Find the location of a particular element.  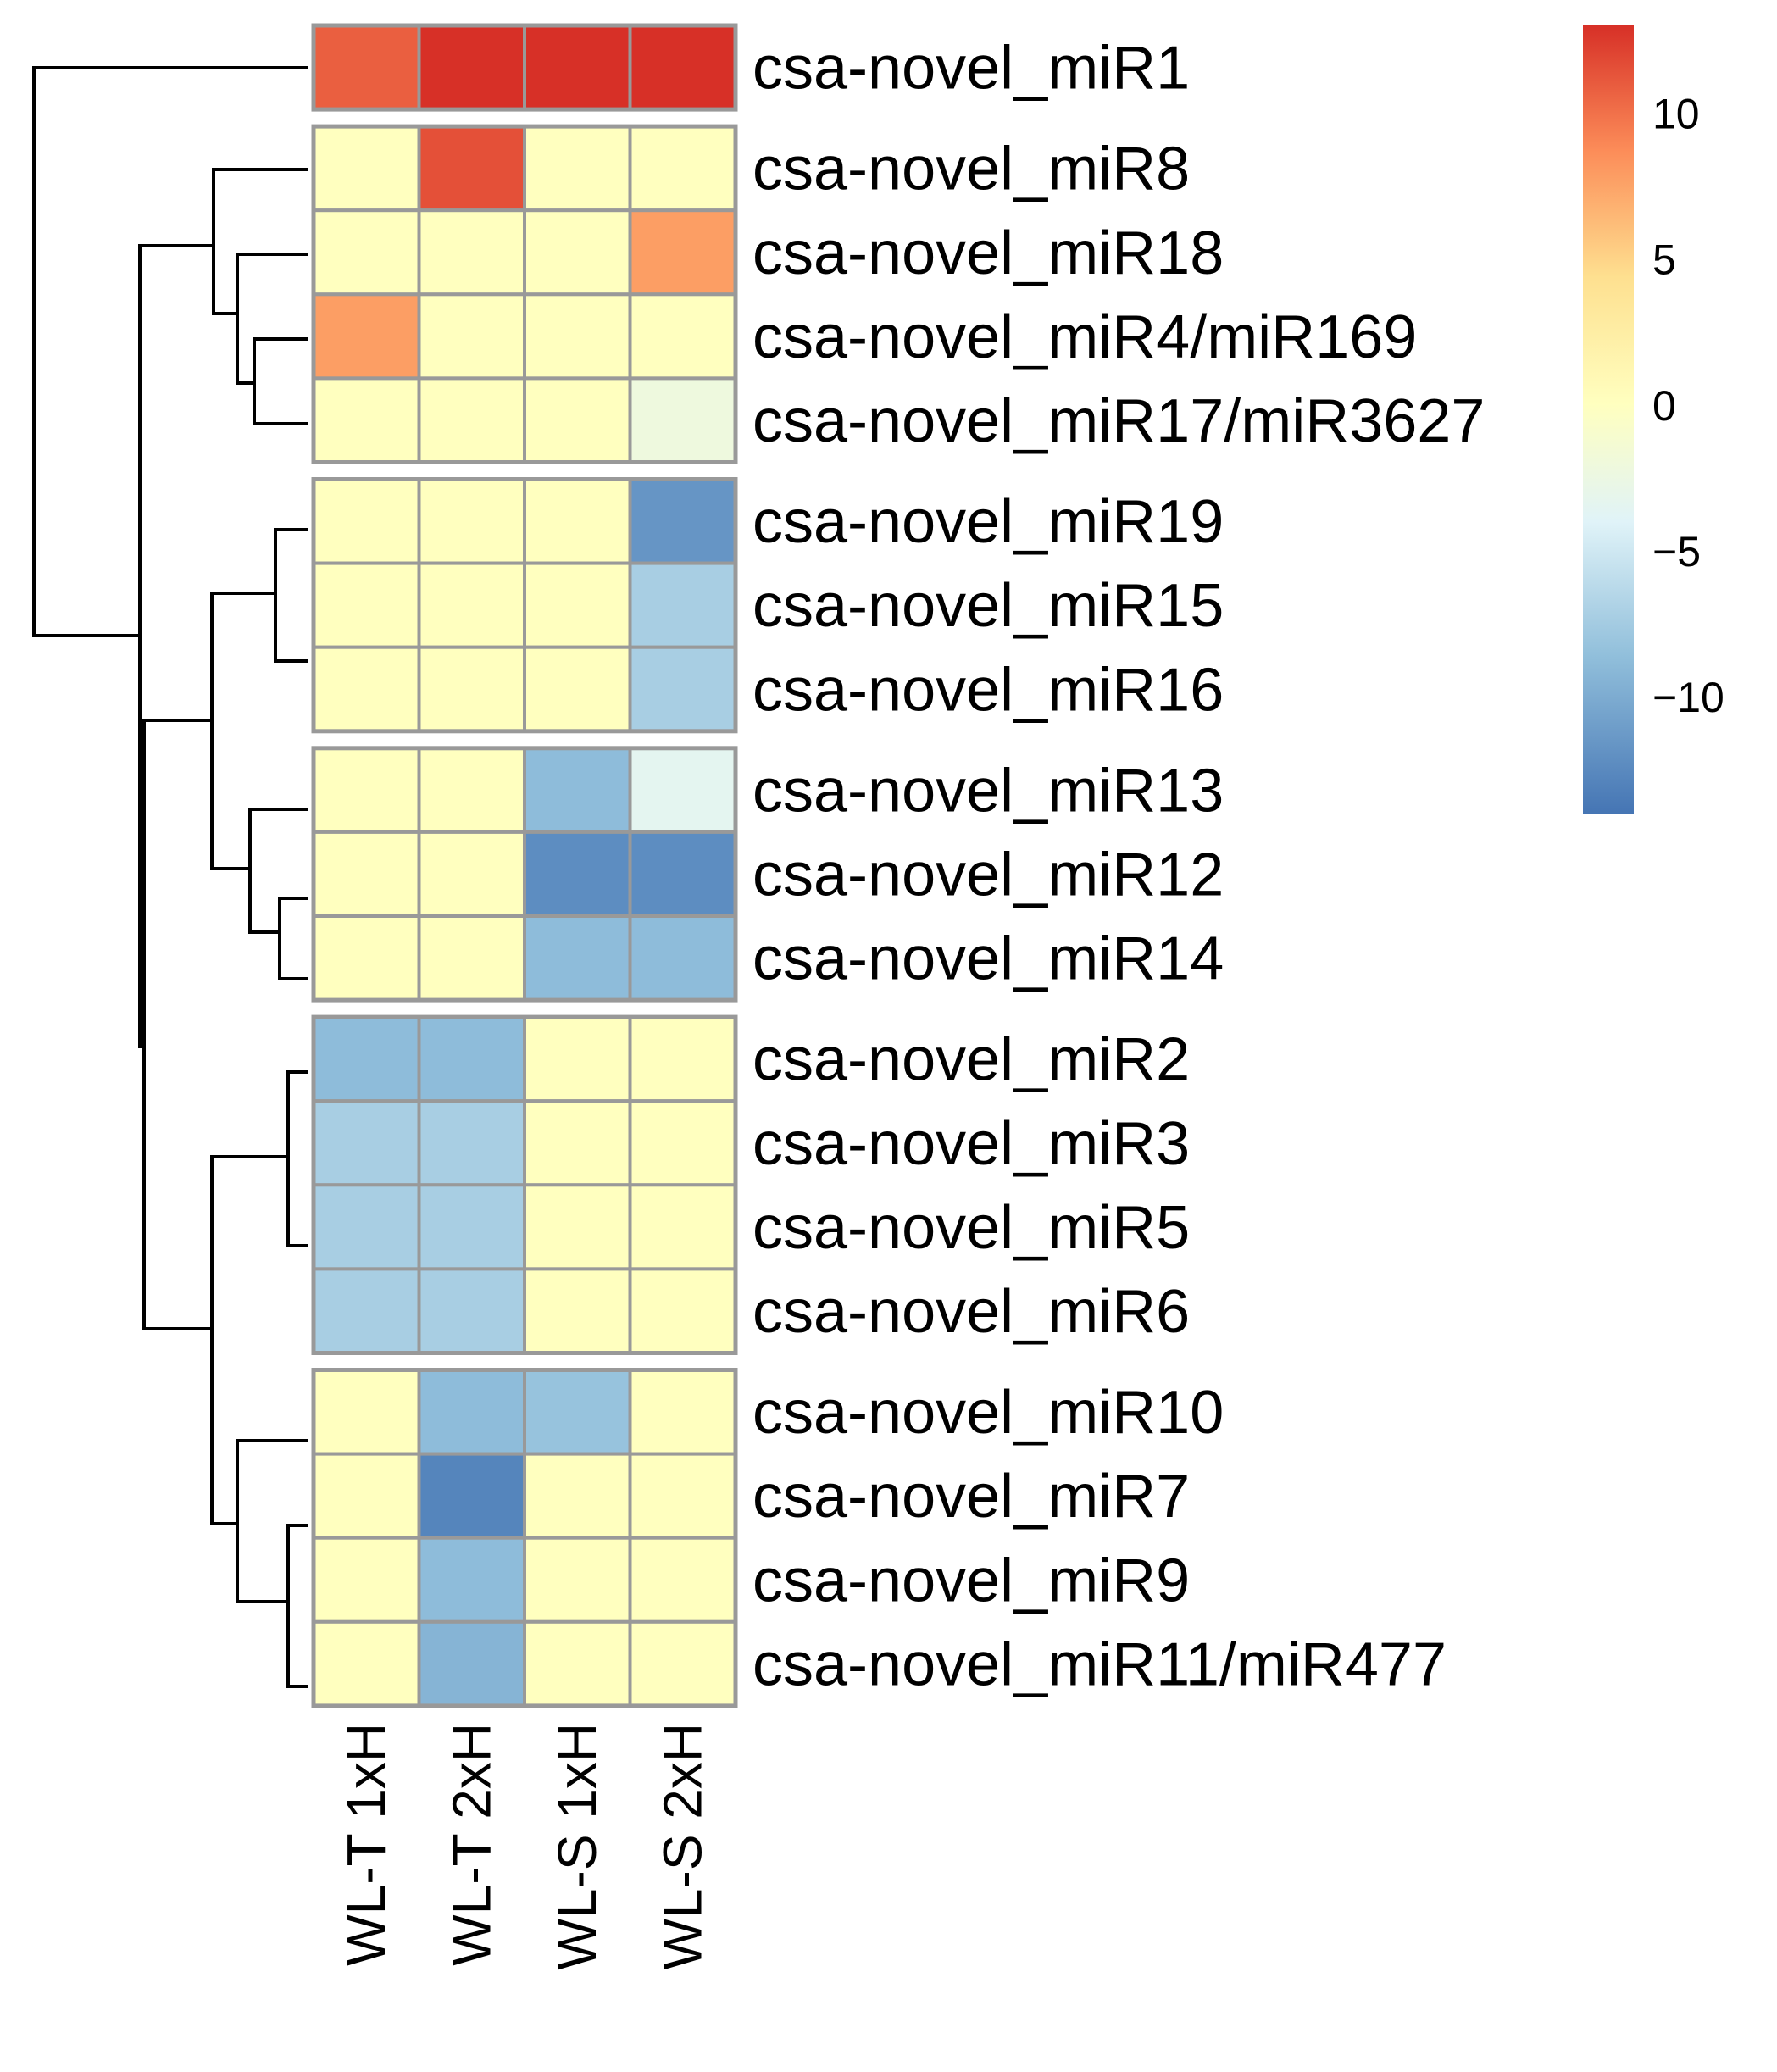

color-legend: 10 5 0 −5 −10 is located at coordinates (1653, 419).